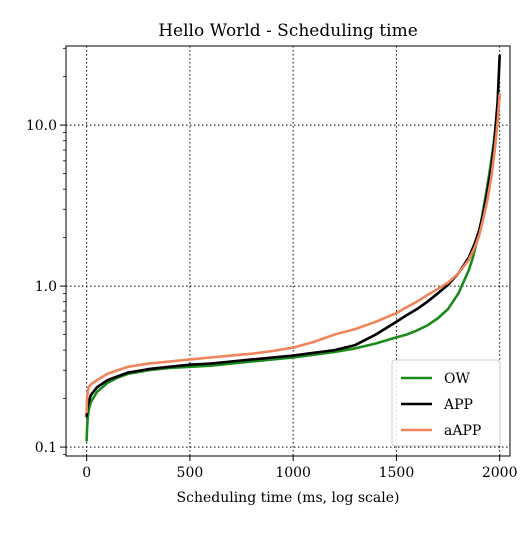 Image resolution: width=532 pixels, height=536 pixels. What do you see at coordinates (293, 473) in the screenshot?
I see `x-tick-label: 1000` at bounding box center [293, 473].